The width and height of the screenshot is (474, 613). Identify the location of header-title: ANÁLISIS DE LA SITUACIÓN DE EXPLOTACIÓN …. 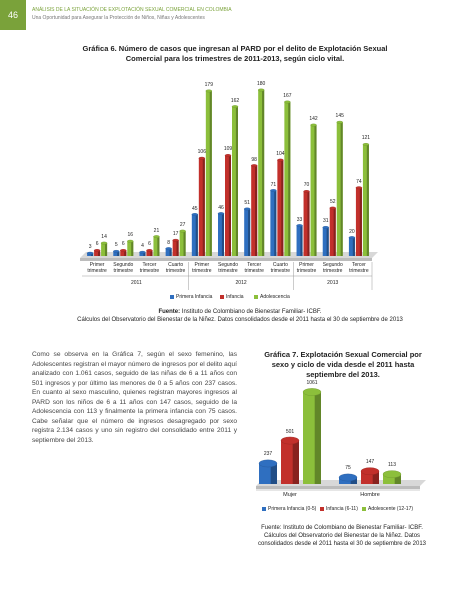
(132, 10).